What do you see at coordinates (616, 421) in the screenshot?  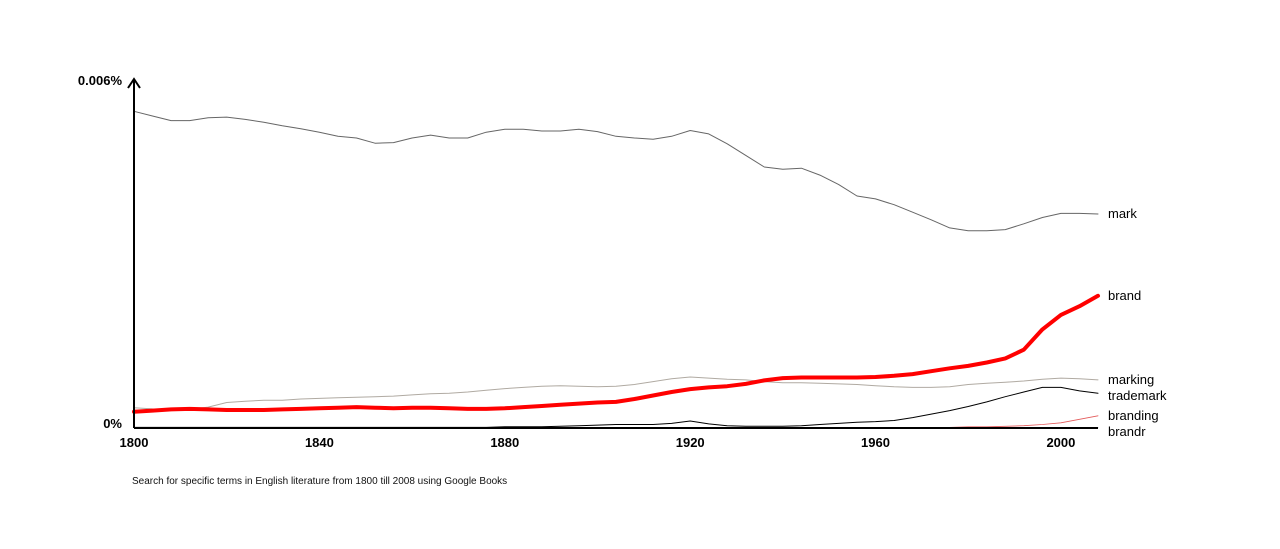 I see `series-line-branding` at bounding box center [616, 421].